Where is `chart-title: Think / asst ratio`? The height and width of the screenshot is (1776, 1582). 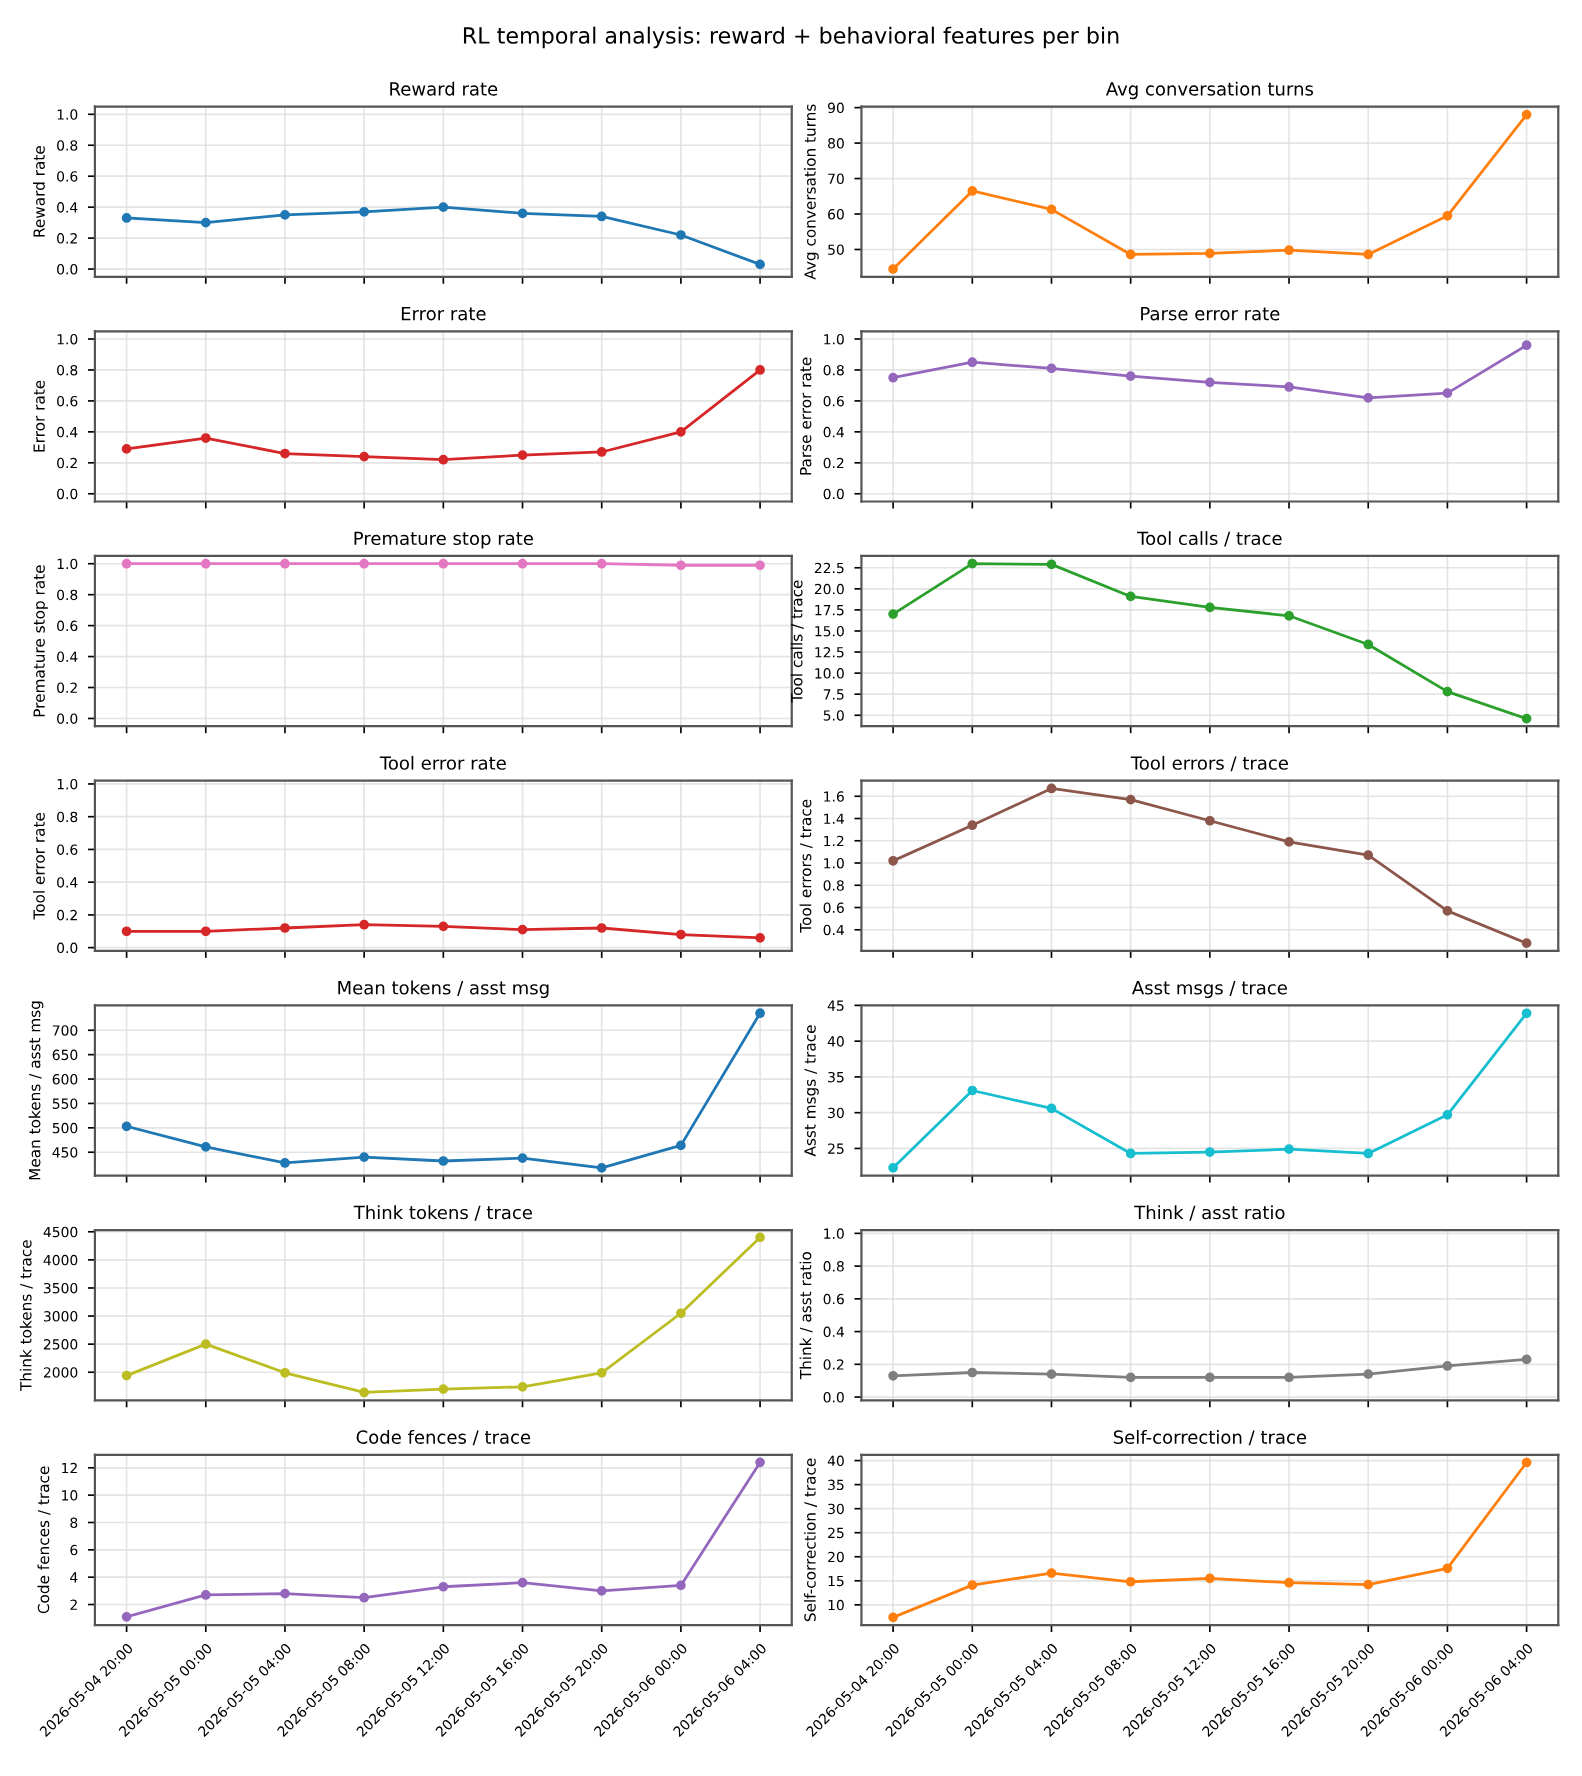 chart-title: Think / asst ratio is located at coordinates (1209, 1213).